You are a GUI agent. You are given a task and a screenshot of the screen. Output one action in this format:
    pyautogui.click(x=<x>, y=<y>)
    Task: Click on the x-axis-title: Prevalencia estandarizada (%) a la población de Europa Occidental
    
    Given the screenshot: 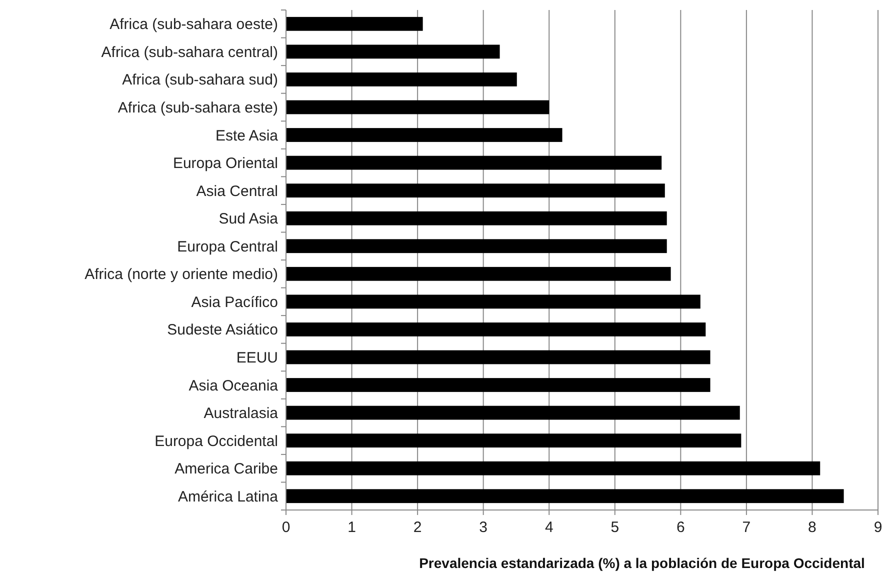 What is the action you would take?
    pyautogui.click(x=642, y=563)
    